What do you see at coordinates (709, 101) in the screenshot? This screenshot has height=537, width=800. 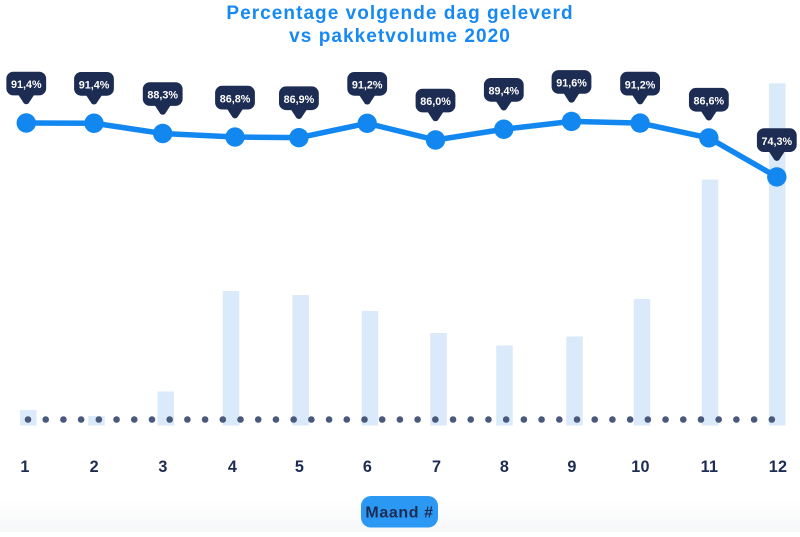 I see `svg-text: 86,6%` at bounding box center [709, 101].